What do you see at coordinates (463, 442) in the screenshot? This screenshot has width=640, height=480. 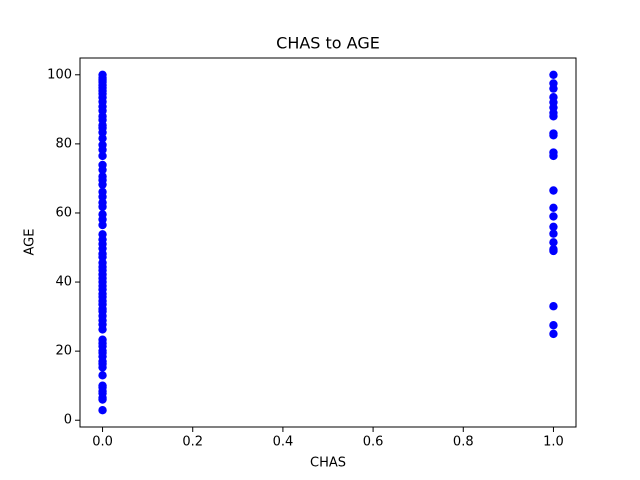 I see `x-tick-label: 0.8` at bounding box center [463, 442].